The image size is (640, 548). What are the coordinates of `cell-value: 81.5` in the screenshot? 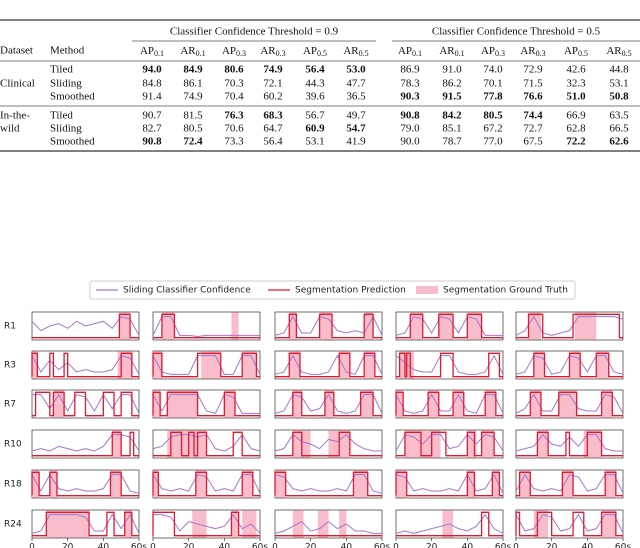 It's located at (193, 116).